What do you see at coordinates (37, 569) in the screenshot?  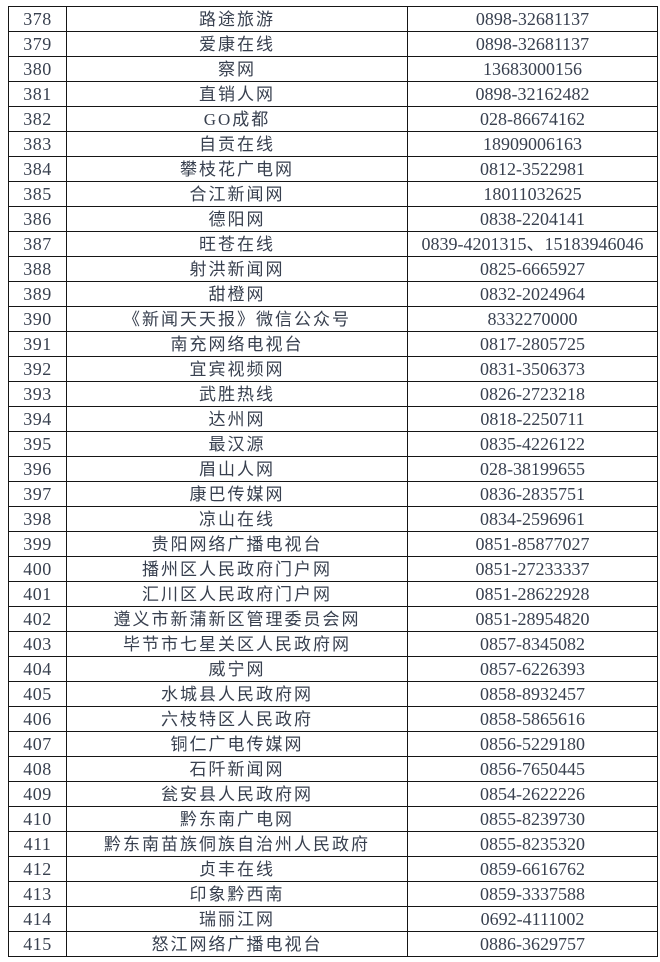 I see `cell-index: 400` at bounding box center [37, 569].